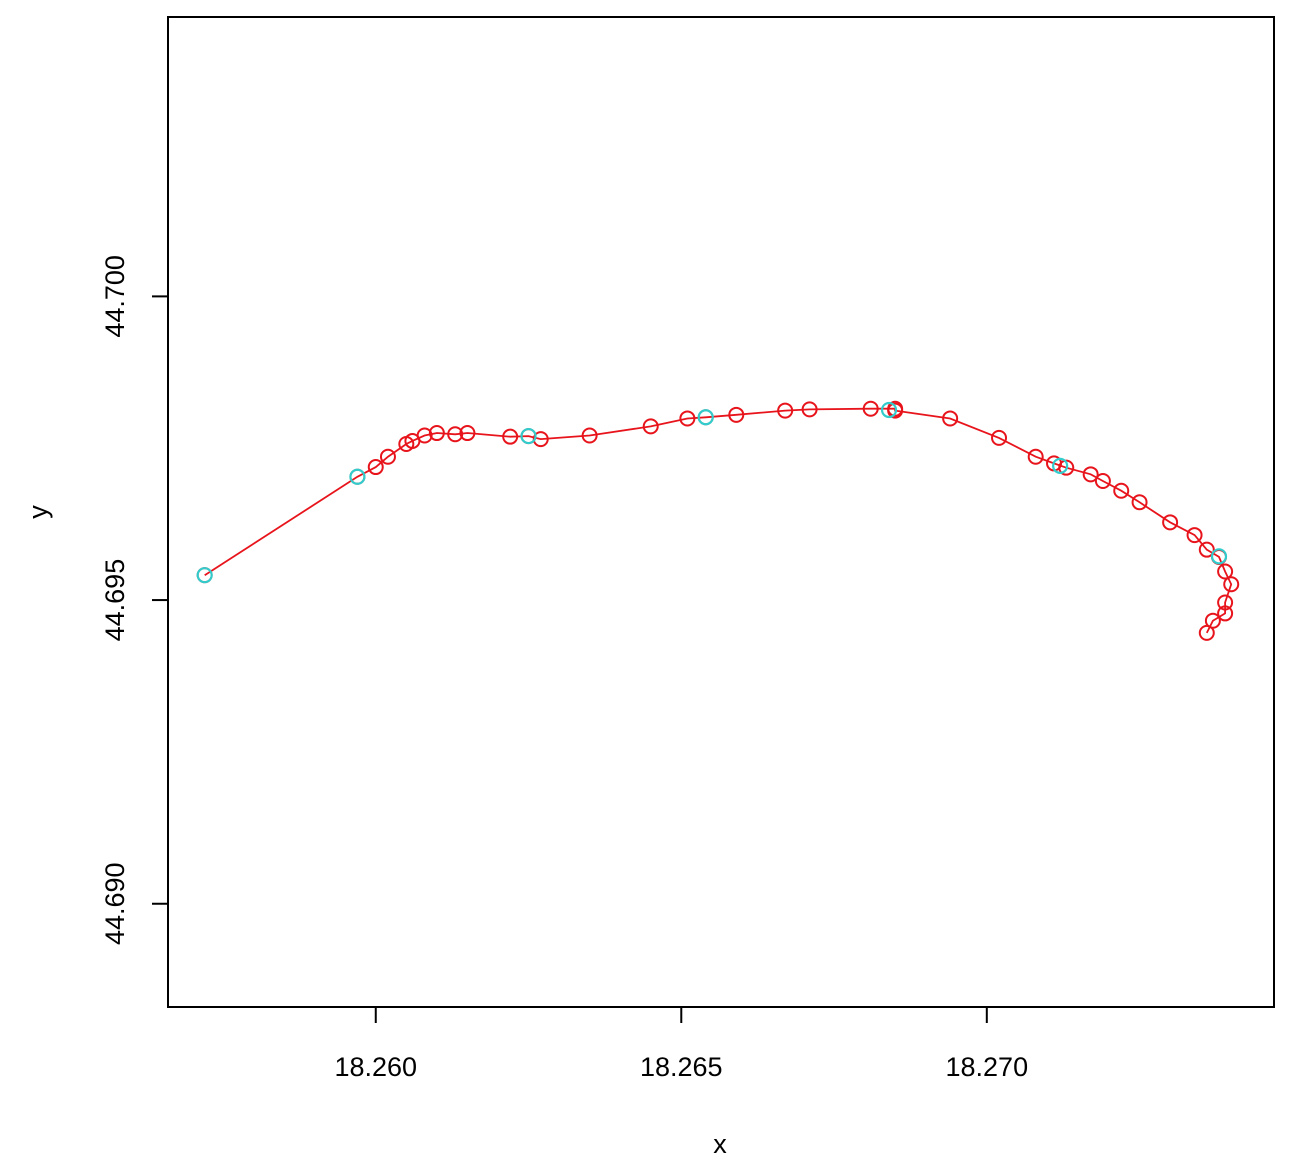  I want to click on x-tick-label: 18.270, so click(987, 1067).